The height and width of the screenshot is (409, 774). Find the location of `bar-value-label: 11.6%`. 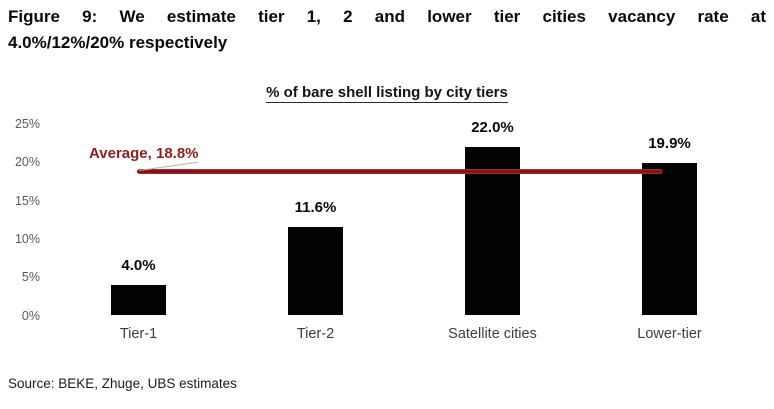

bar-value-label: 11.6% is located at coordinates (315, 207).